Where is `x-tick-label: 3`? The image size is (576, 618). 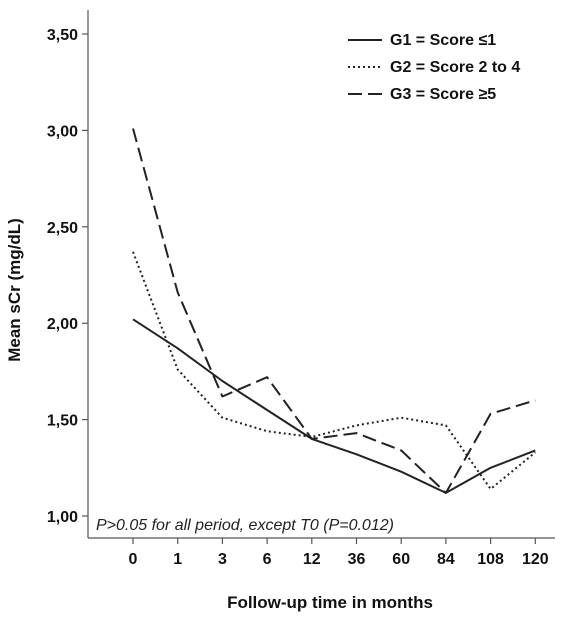 x-tick-label: 3 is located at coordinates (222, 559).